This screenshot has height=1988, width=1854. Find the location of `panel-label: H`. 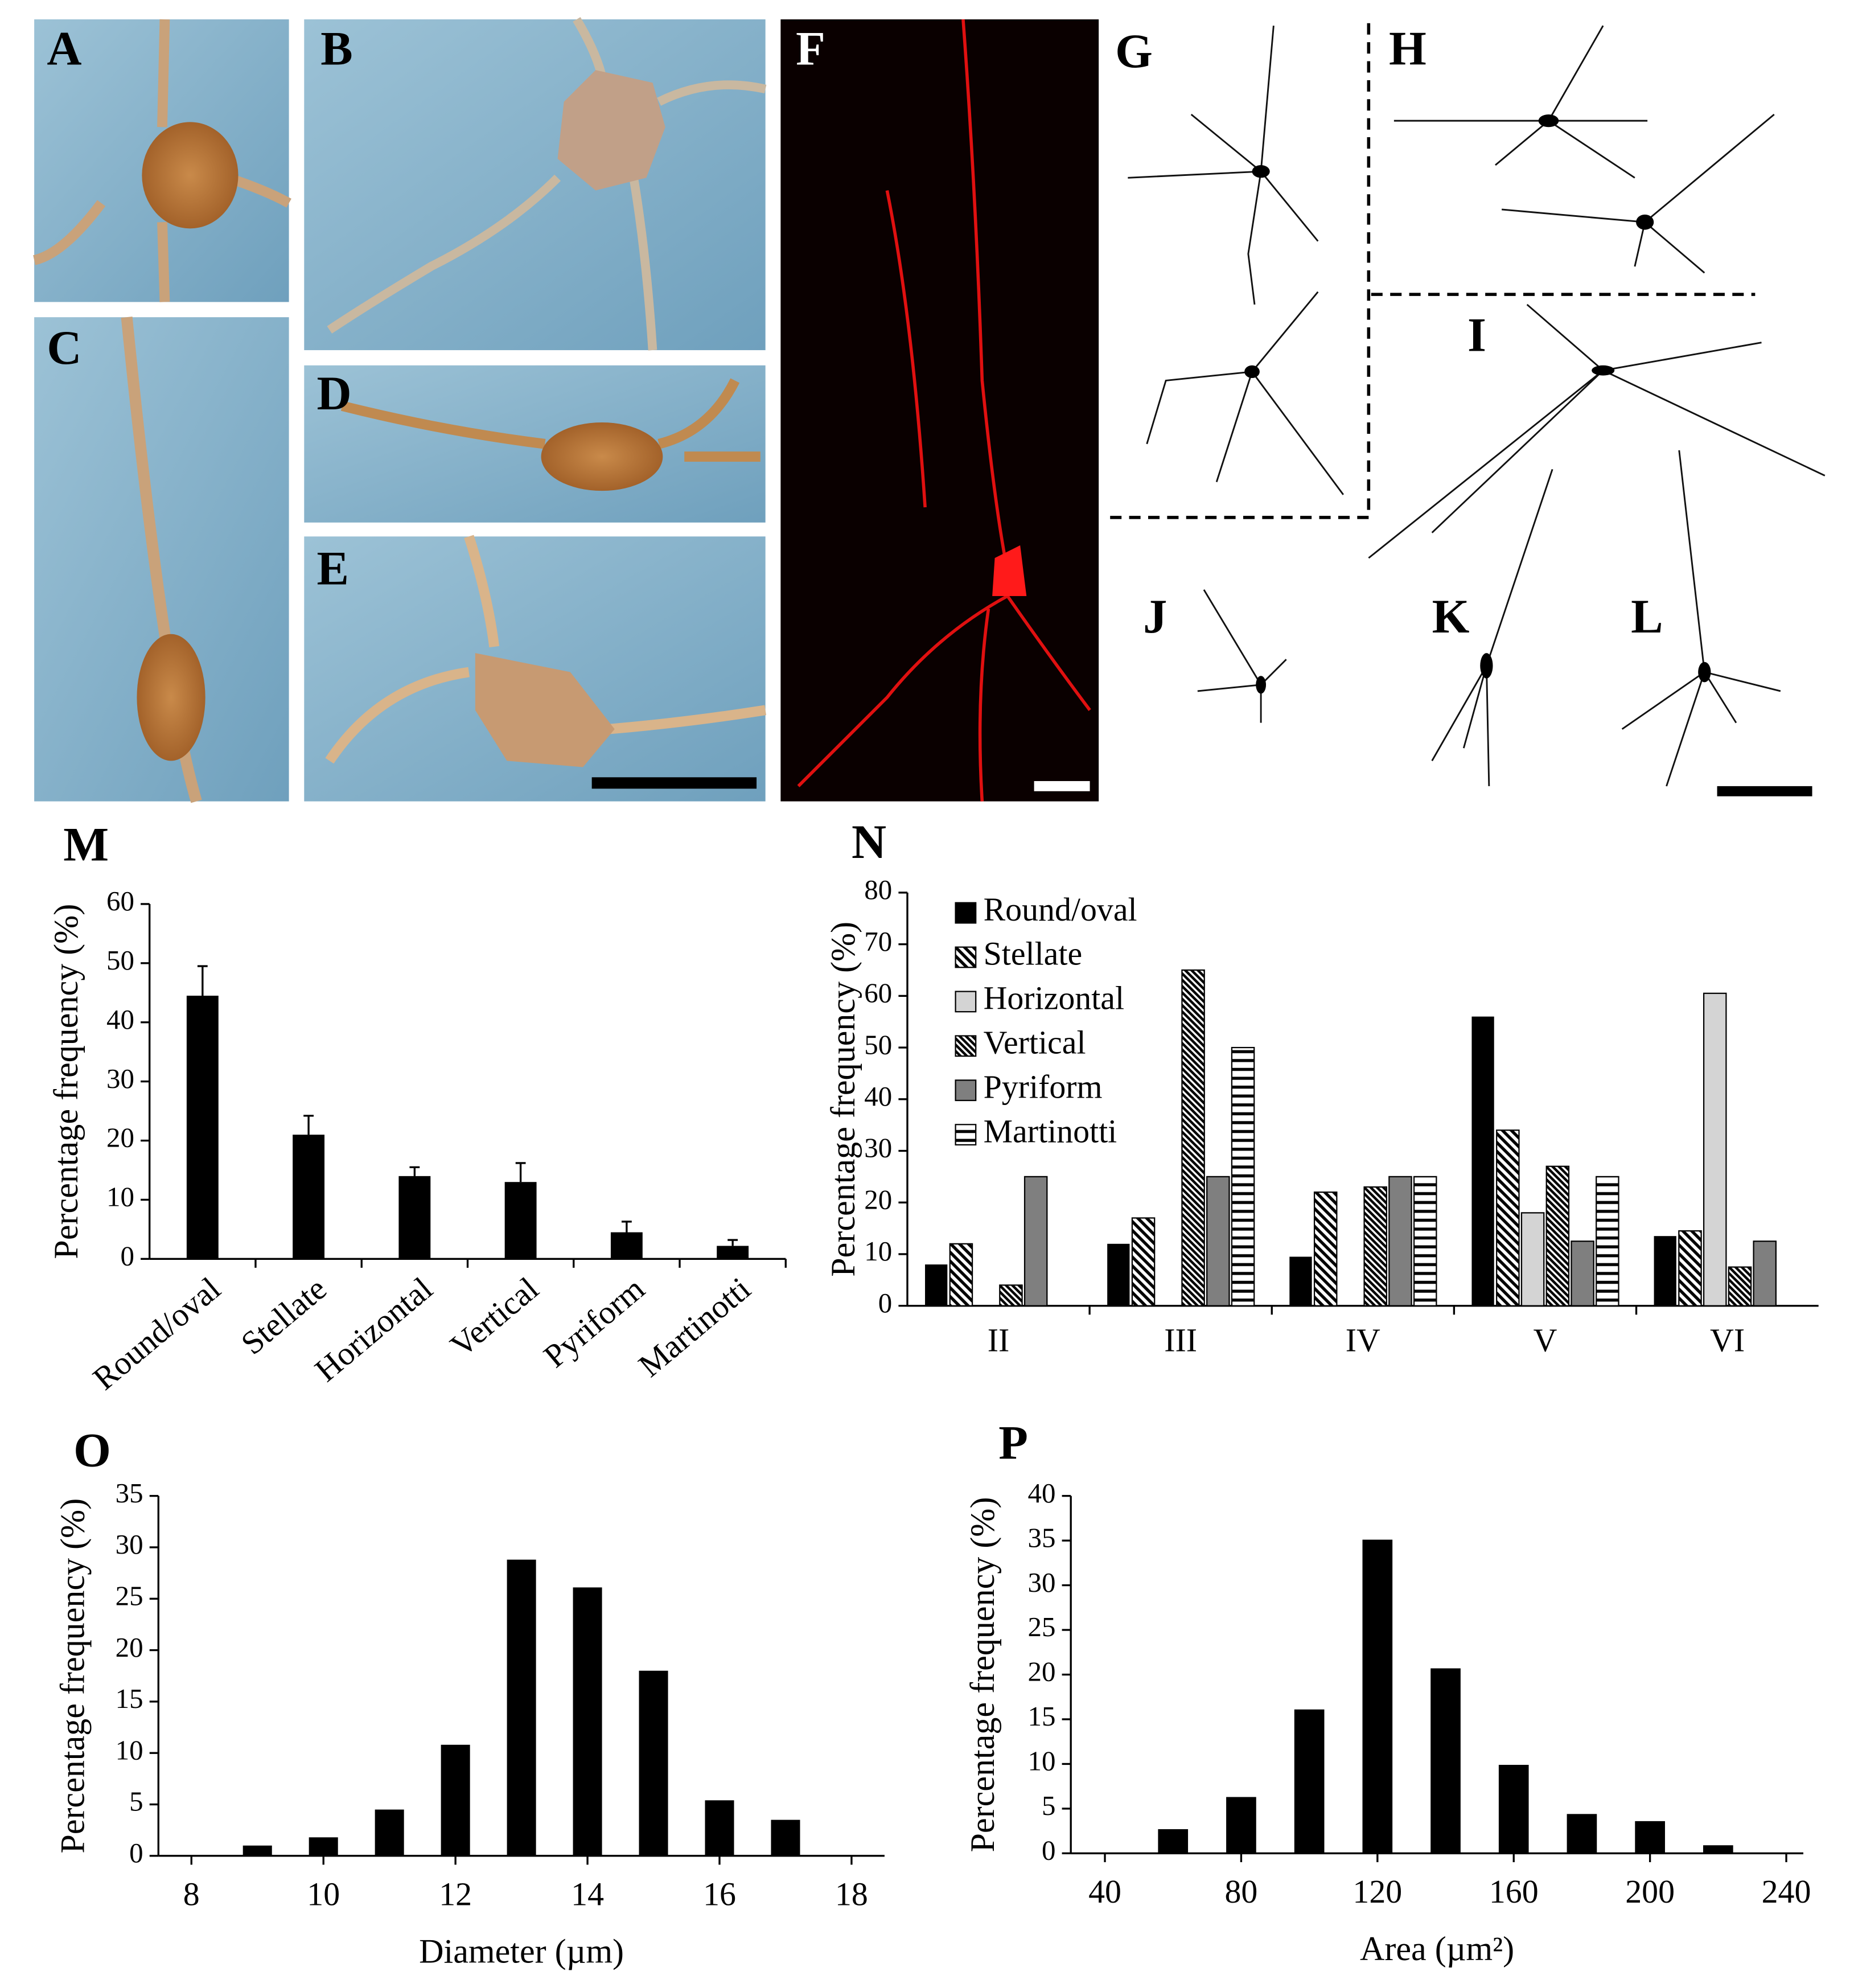

panel-label: H is located at coordinates (1408, 49).